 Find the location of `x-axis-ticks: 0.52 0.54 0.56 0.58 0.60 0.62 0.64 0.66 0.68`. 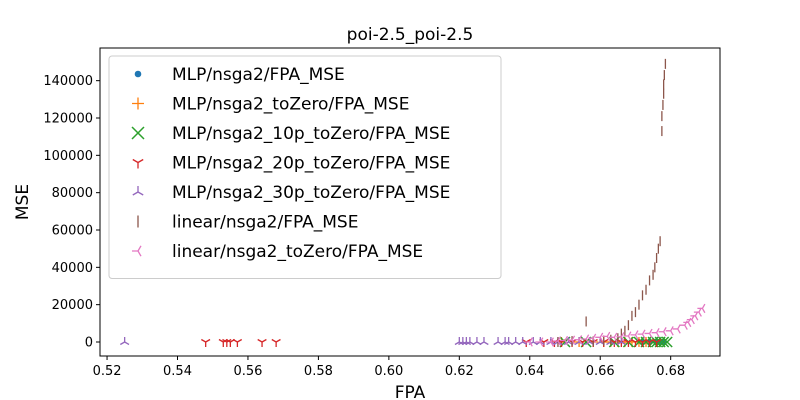

x-axis-ticks: 0.52 0.54 0.56 0.58 0.60 0.62 0.64 0.66 0.68 is located at coordinates (389, 367).